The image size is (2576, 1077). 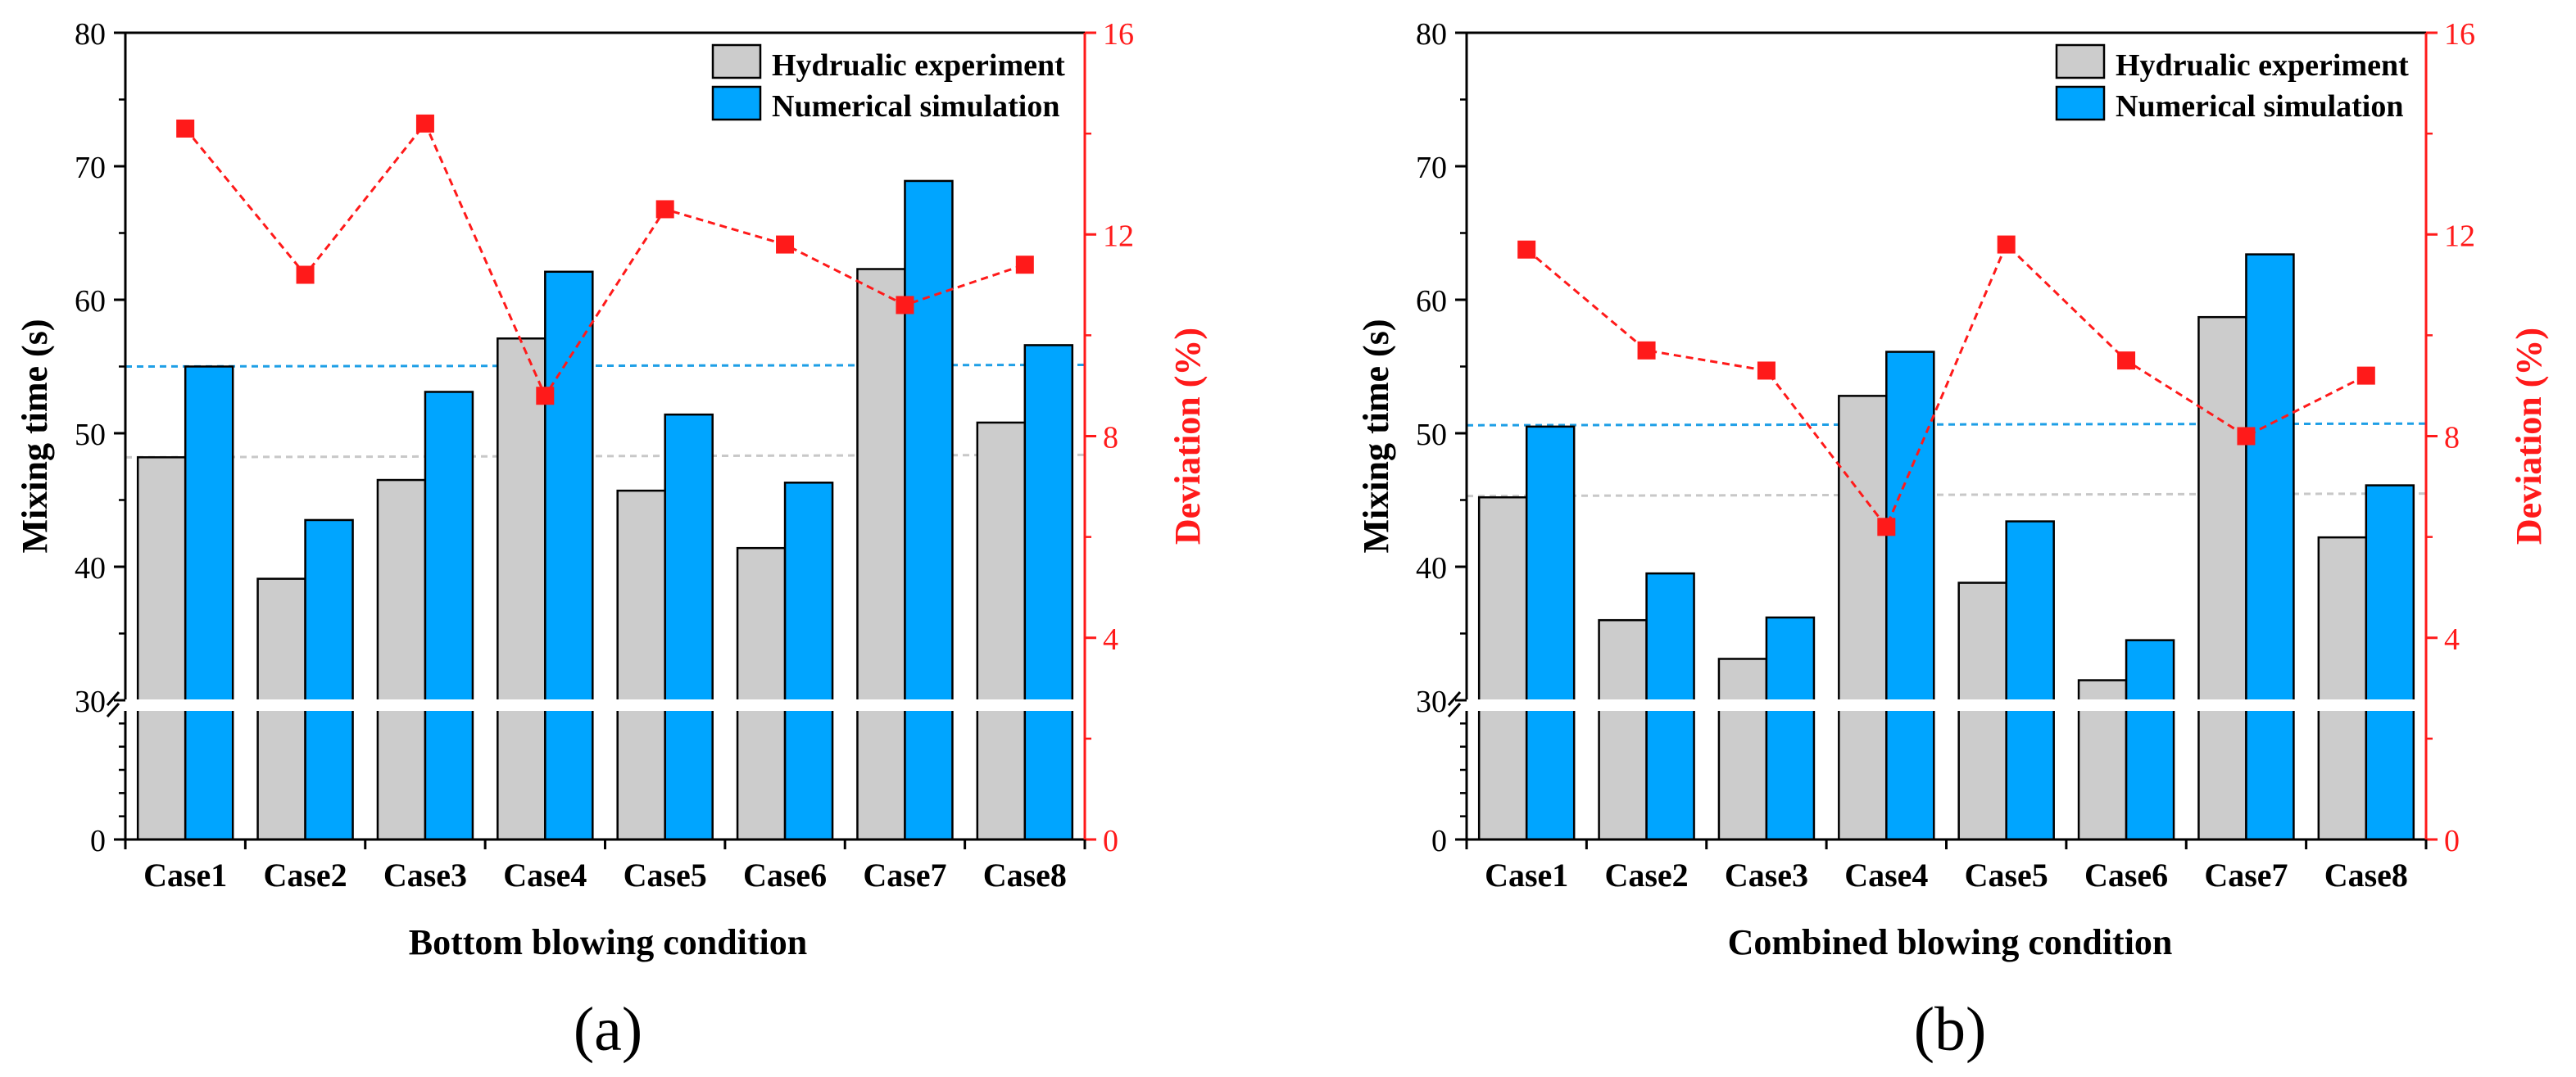 What do you see at coordinates (736, 103) in the screenshot?
I see `legend-swatch-numerical` at bounding box center [736, 103].